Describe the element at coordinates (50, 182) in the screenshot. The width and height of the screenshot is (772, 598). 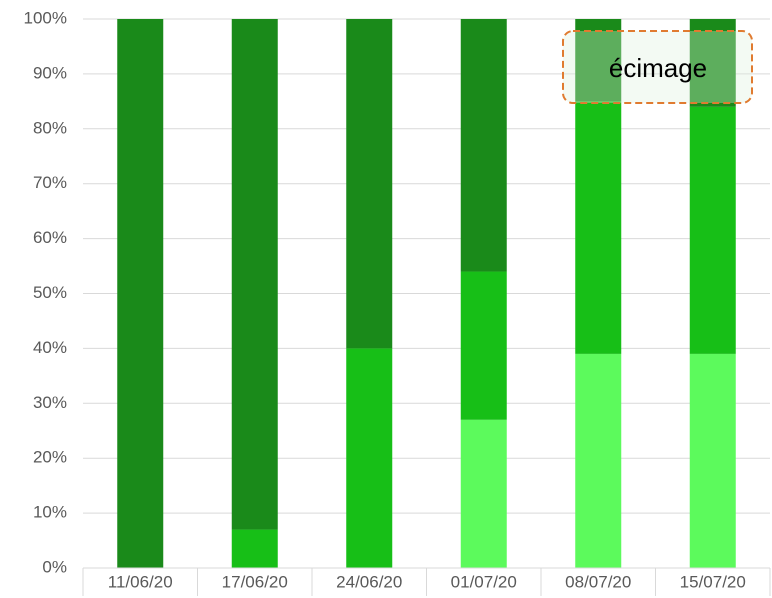
I see `y-tick-label: 70%` at that location.